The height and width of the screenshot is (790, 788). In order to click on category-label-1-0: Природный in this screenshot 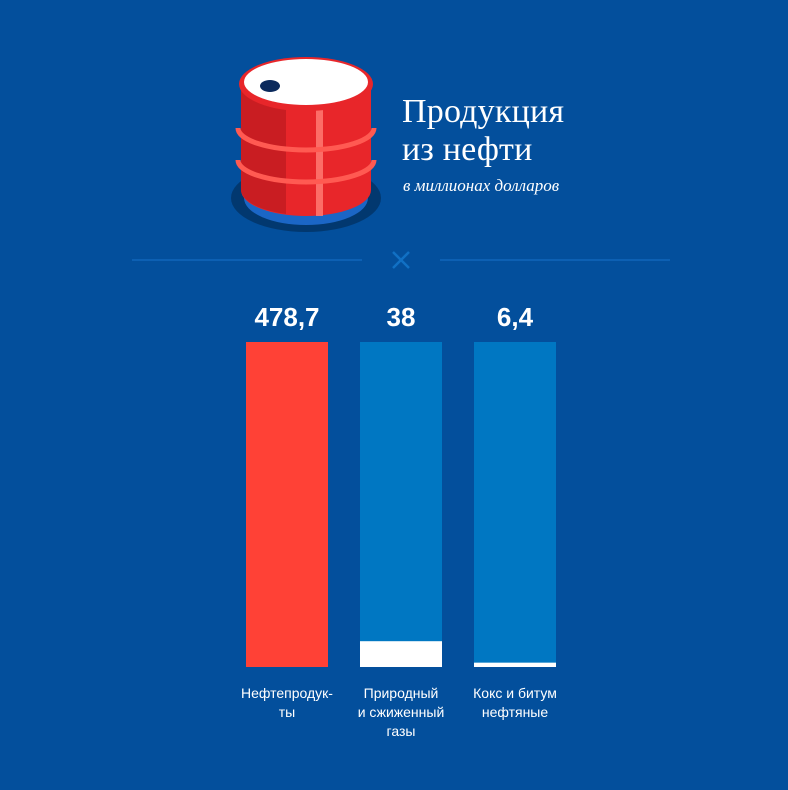, I will do `click(401, 693)`.